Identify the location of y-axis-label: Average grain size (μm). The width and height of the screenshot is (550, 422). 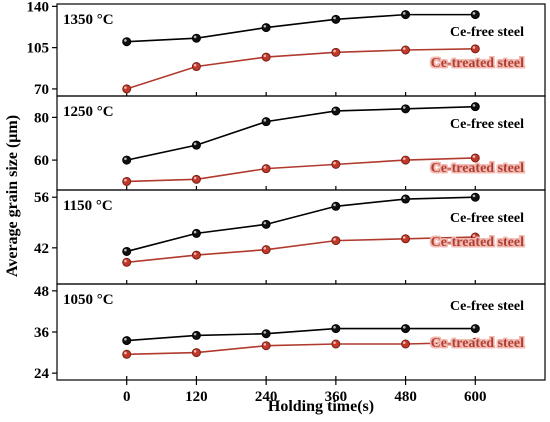
(12, 196).